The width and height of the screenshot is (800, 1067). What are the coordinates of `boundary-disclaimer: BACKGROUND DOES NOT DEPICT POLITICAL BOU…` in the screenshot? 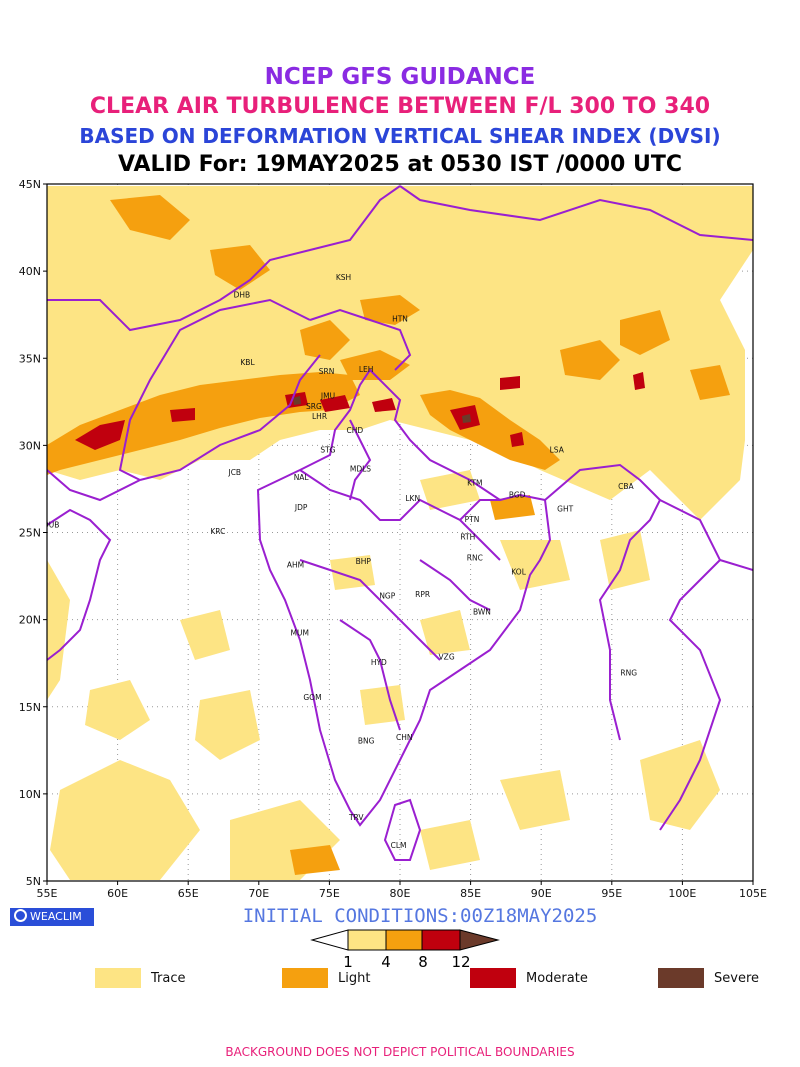 It's located at (400, 1052).